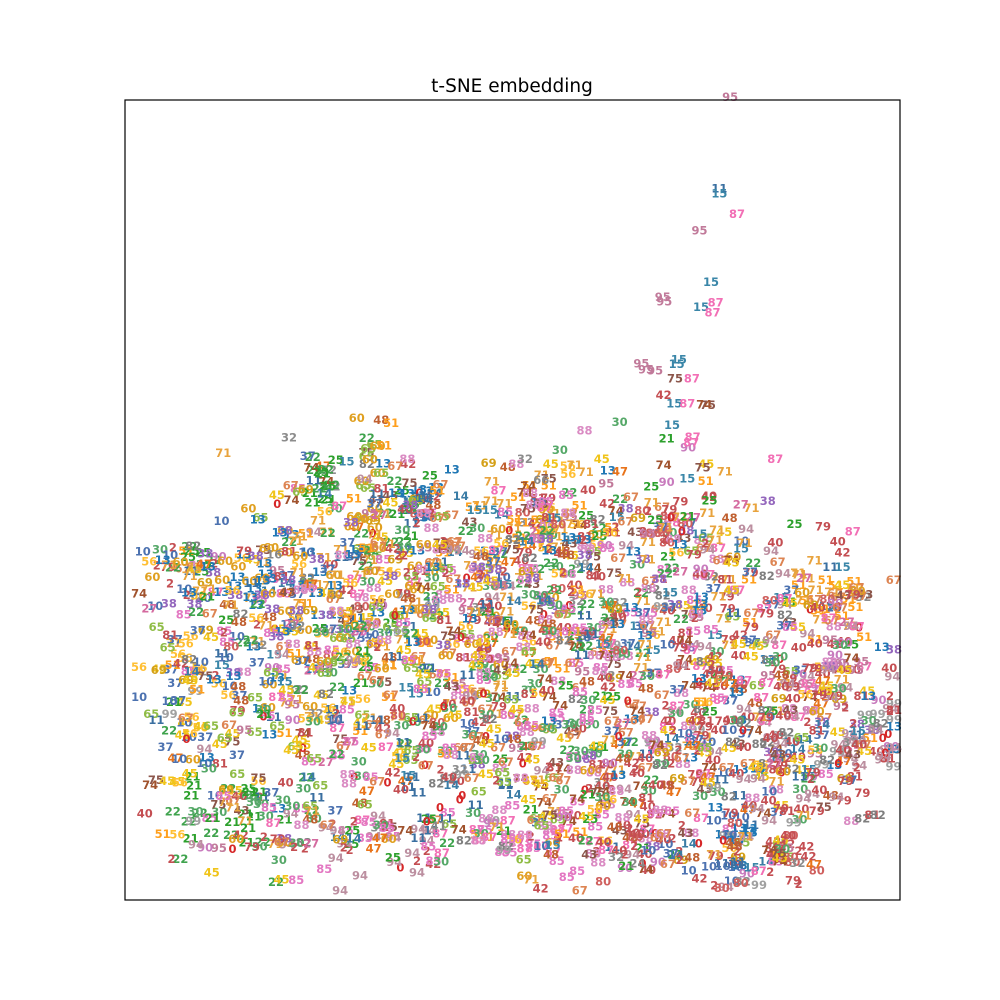 Image resolution: width=1000 pixels, height=1000 pixels. I want to click on point-label: 32, so click(316, 713).